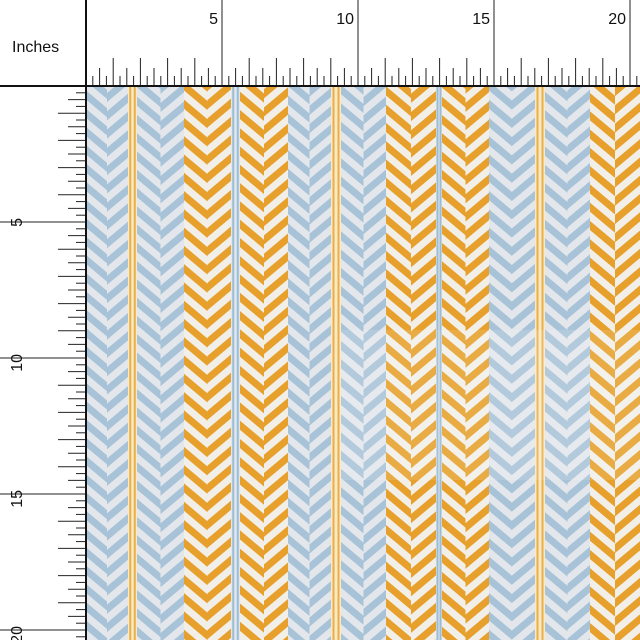 Image resolution: width=640 pixels, height=640 pixels. Describe the element at coordinates (320, 43) in the screenshot. I see `top-ruler` at that location.